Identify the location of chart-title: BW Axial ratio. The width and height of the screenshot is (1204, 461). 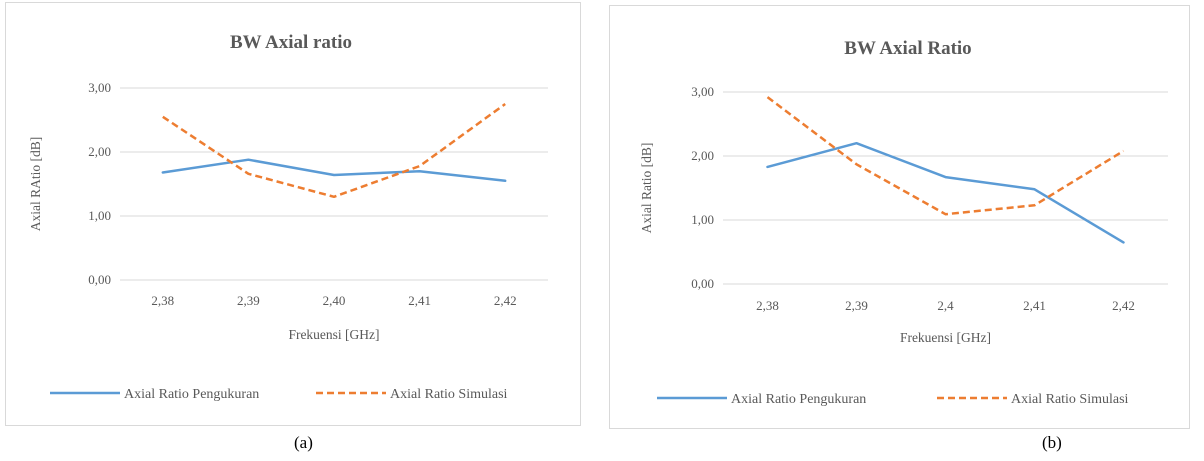
(291, 42).